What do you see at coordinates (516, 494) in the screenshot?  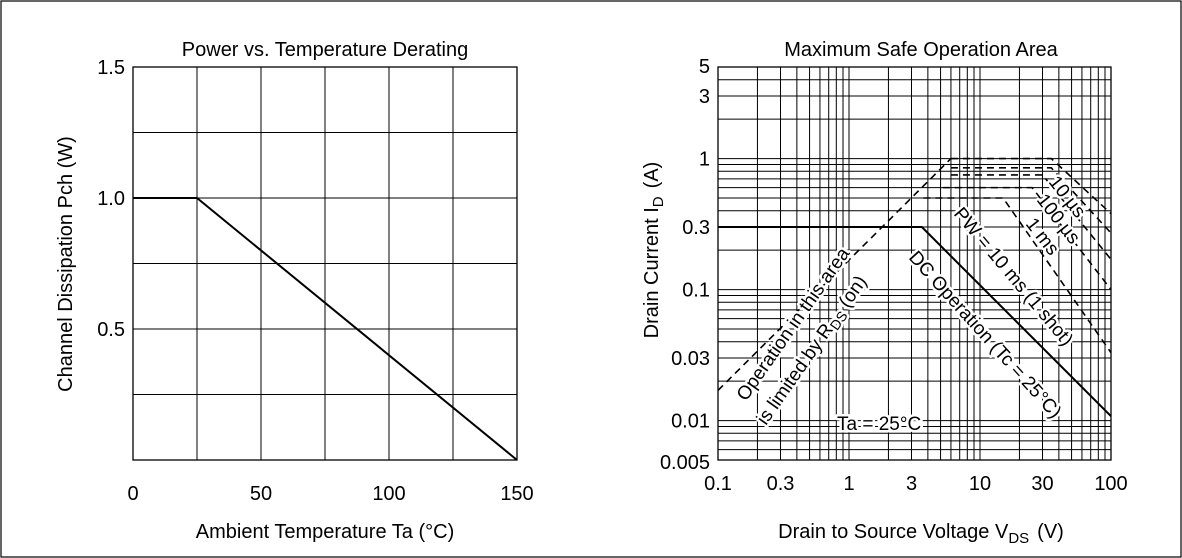 I see `derating-x-tick-label: 150` at bounding box center [516, 494].